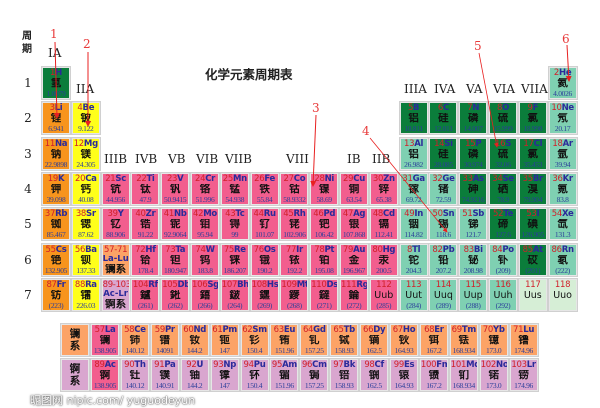 This screenshot has height=408, width=600. Describe the element at coordinates (164, 375) in the screenshot. I see `element-cell: 91Pa 镤 140.91` at that location.